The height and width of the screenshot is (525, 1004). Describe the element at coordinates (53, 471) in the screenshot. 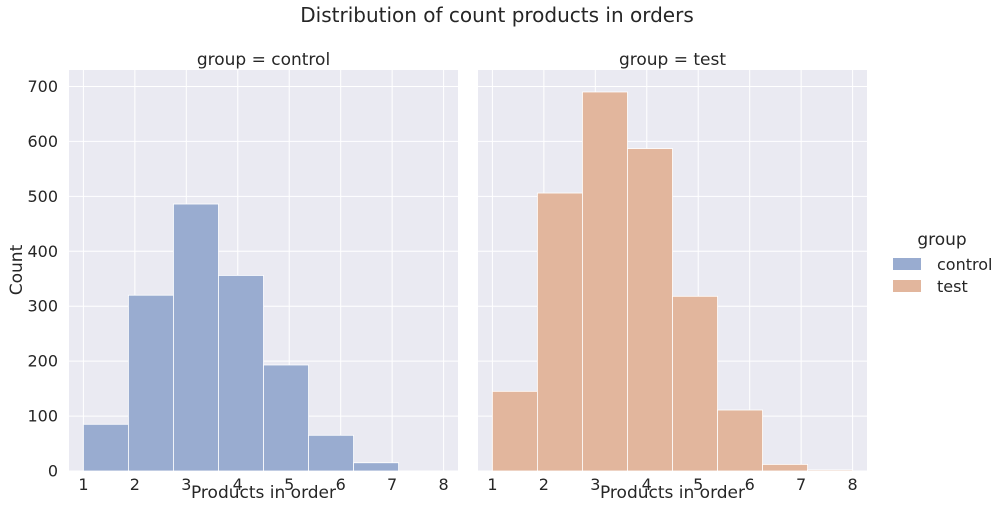

I see `y-tick-label: 0` at that location.